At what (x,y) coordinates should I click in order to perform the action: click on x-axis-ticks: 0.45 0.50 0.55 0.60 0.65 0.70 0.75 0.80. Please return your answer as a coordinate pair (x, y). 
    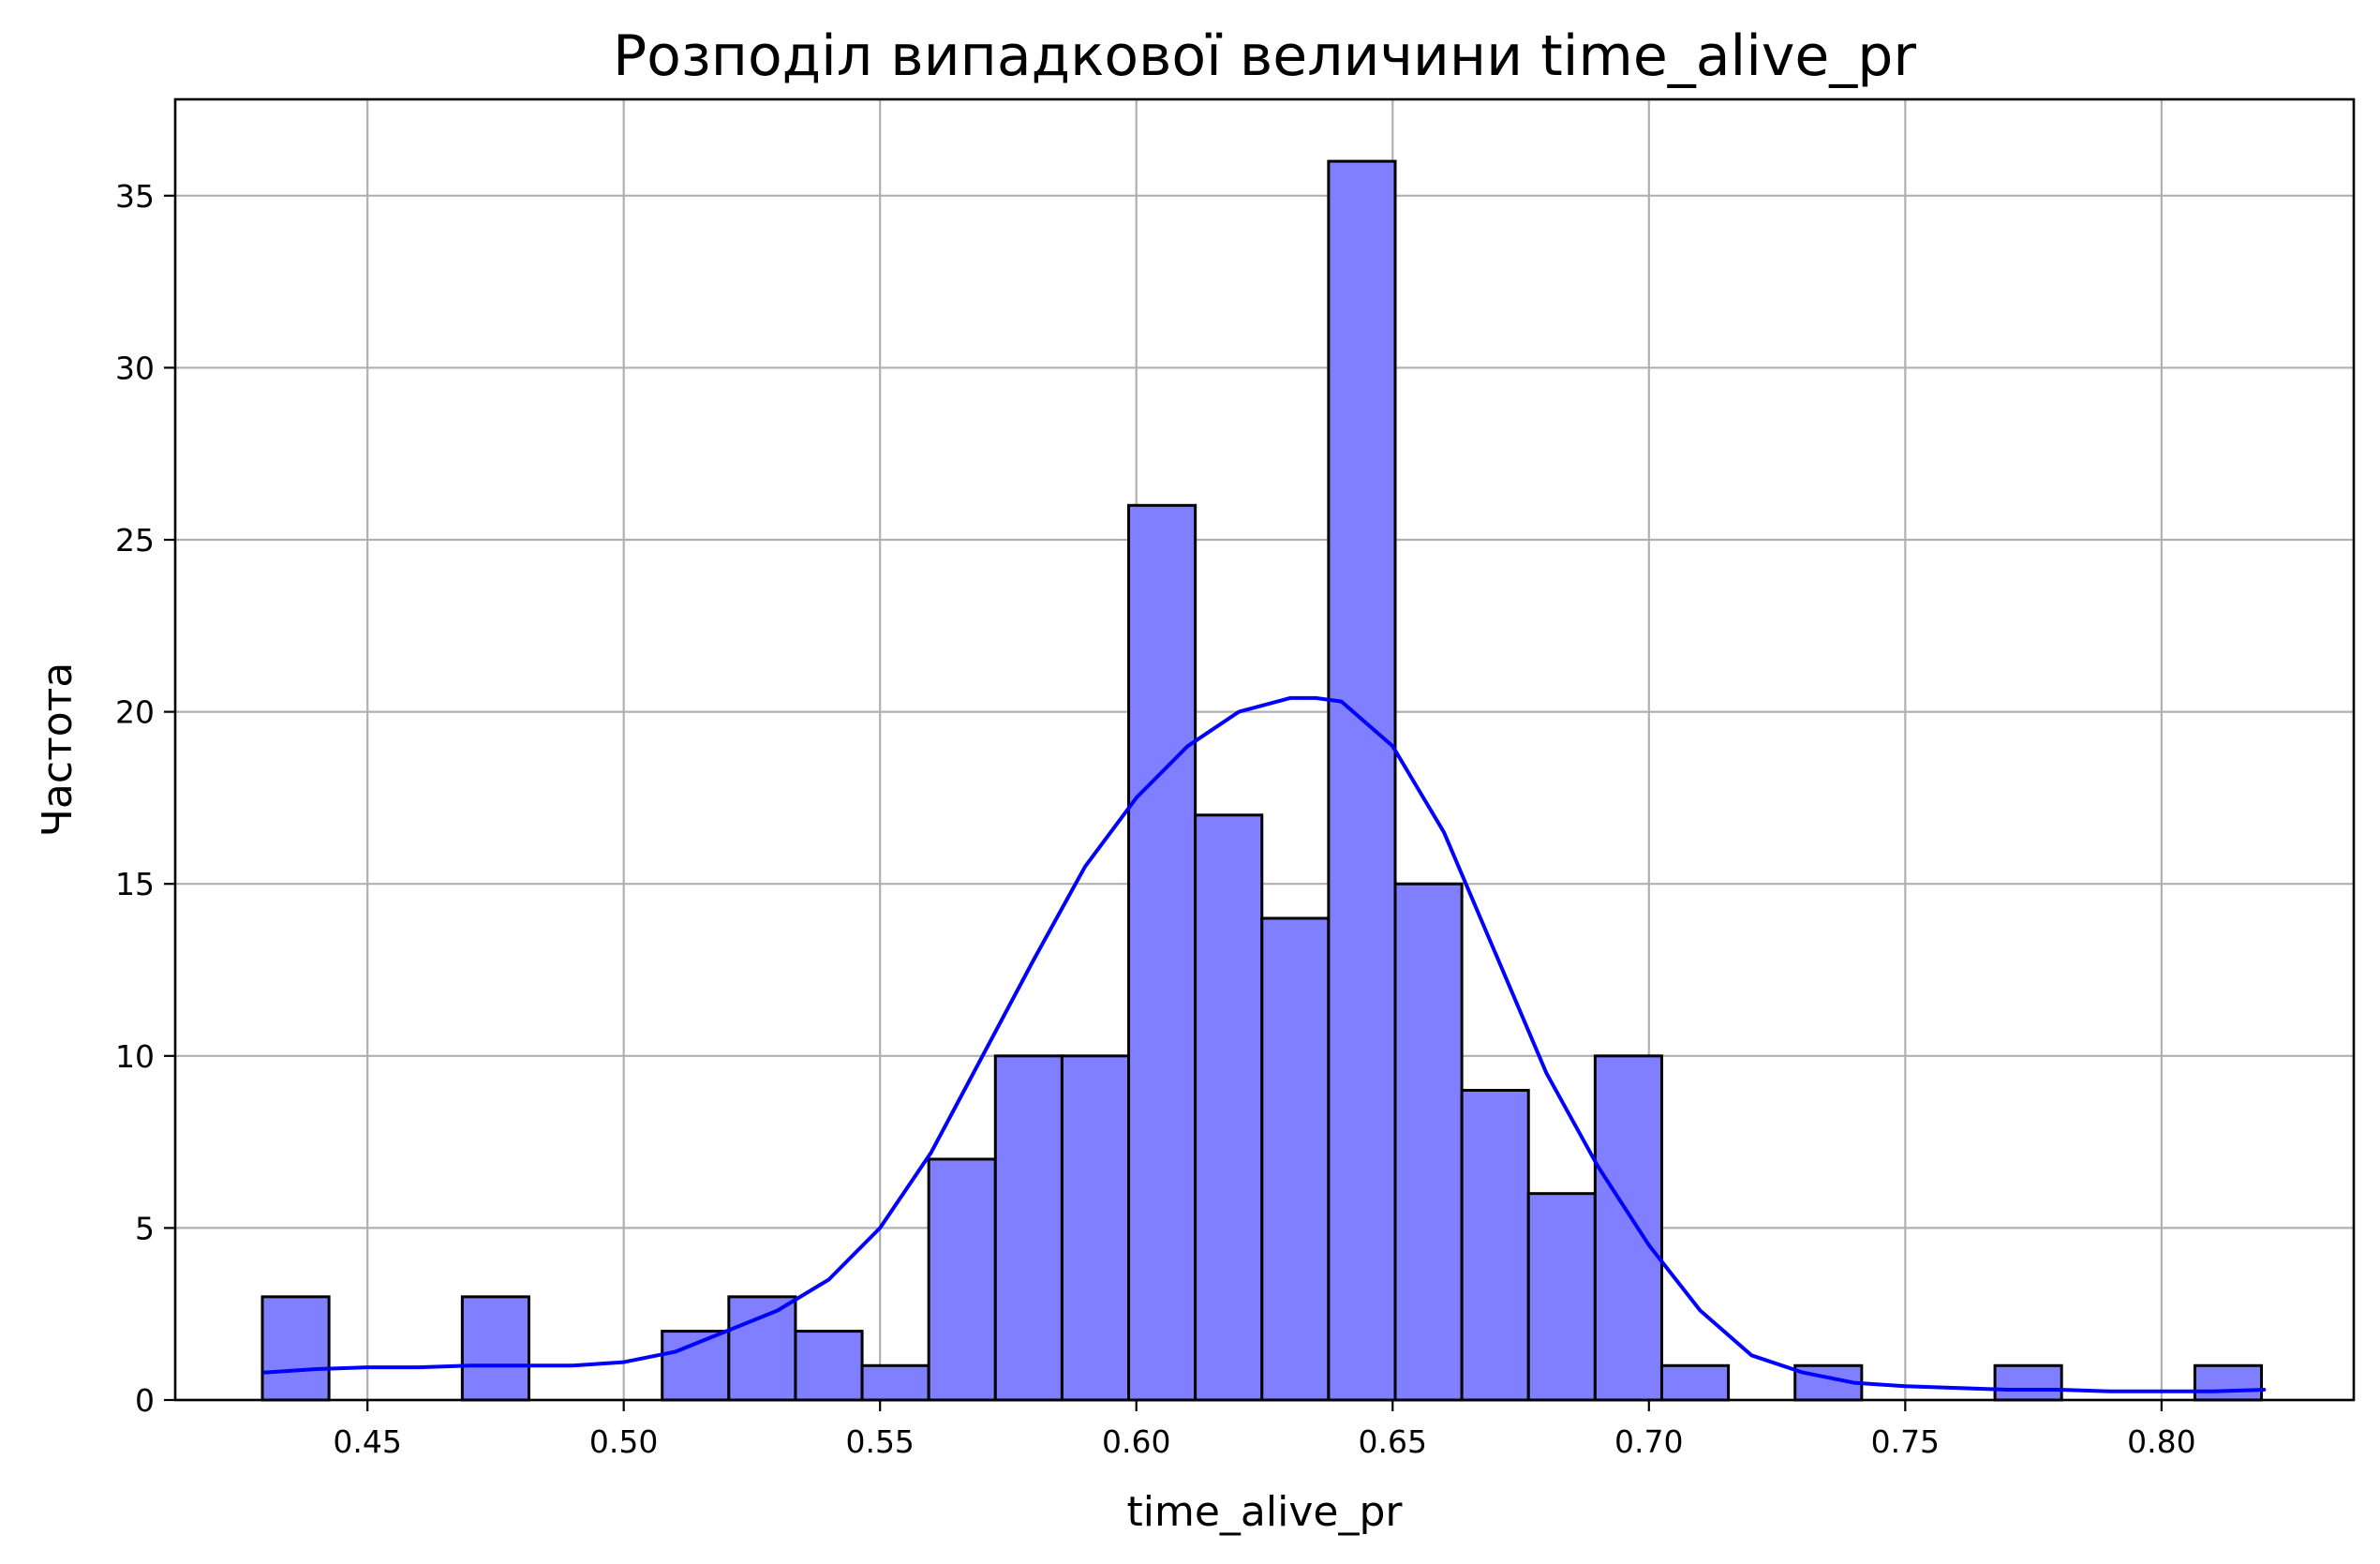
    Looking at the image, I should click on (1264, 1430).